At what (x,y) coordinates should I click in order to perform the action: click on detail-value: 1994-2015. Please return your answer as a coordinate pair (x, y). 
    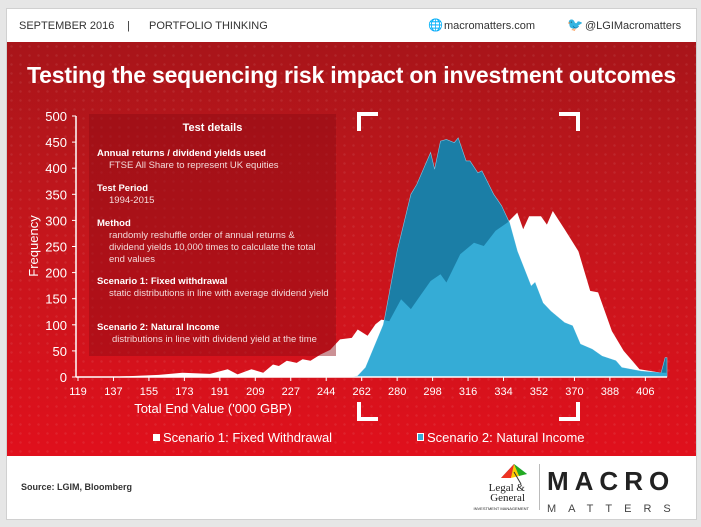
    Looking at the image, I should click on (132, 200).